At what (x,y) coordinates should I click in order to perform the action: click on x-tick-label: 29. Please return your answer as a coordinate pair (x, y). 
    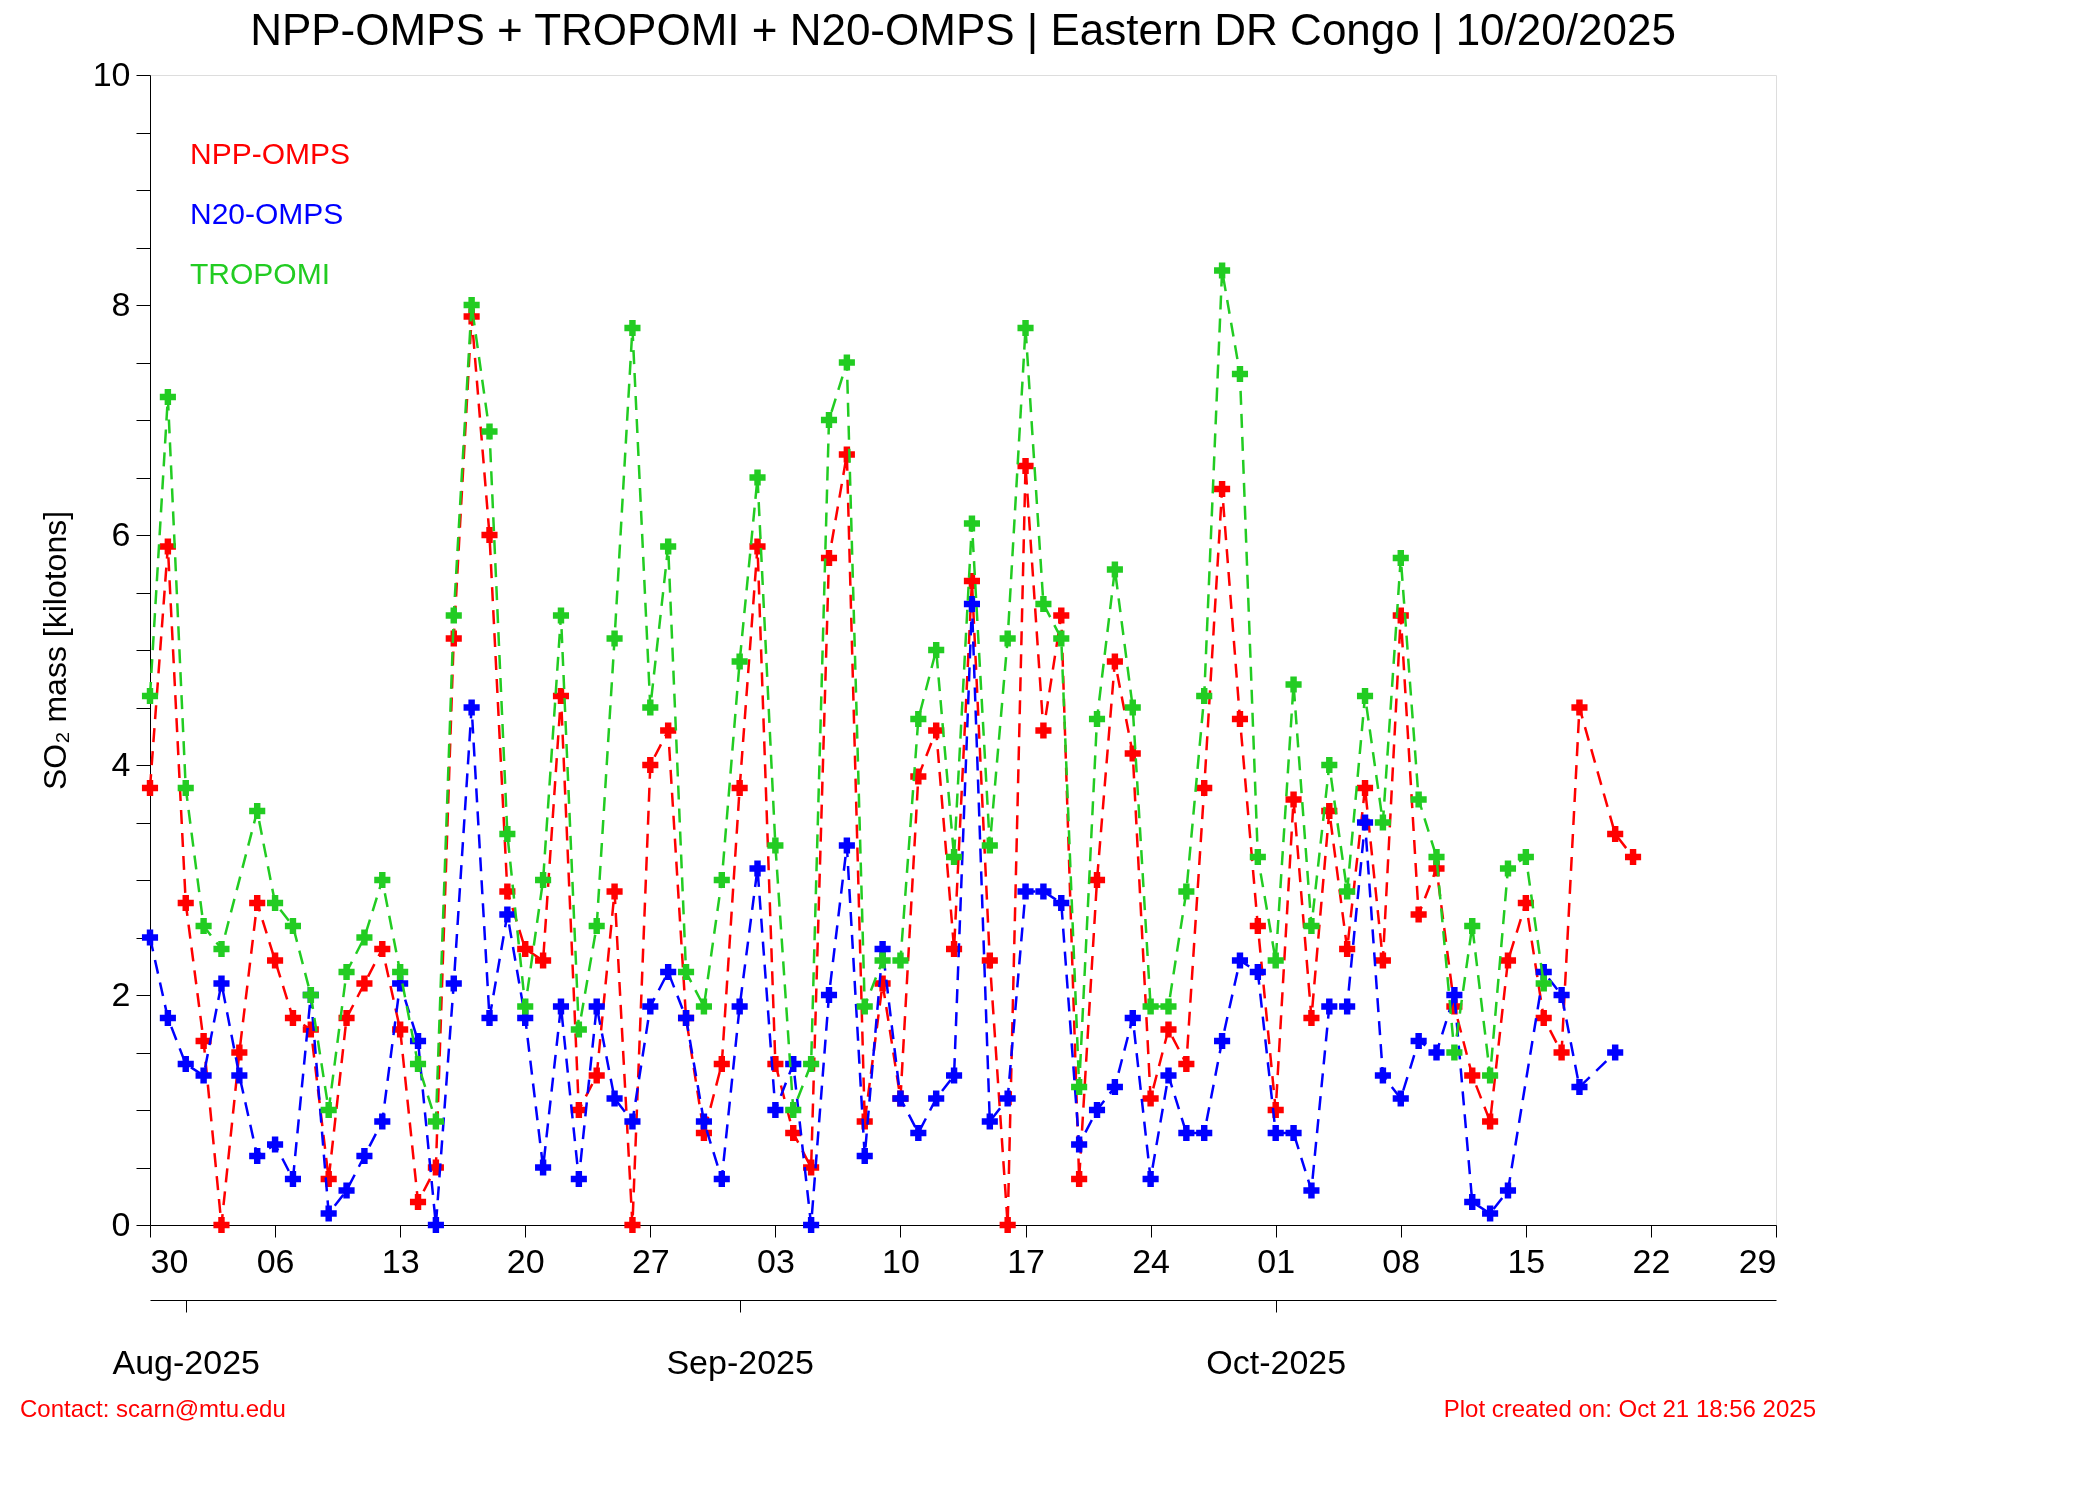
    Looking at the image, I should click on (1757, 1260).